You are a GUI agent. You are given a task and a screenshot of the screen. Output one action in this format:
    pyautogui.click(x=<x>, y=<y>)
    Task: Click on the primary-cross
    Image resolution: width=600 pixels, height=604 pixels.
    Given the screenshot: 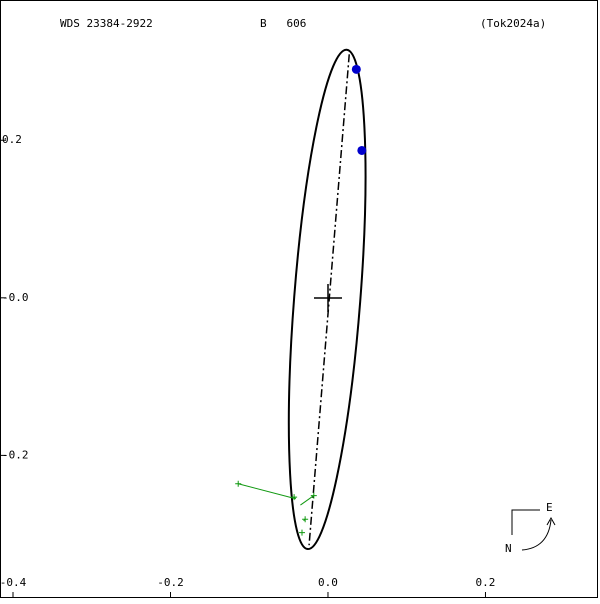 What is the action you would take?
    pyautogui.click(x=328, y=298)
    